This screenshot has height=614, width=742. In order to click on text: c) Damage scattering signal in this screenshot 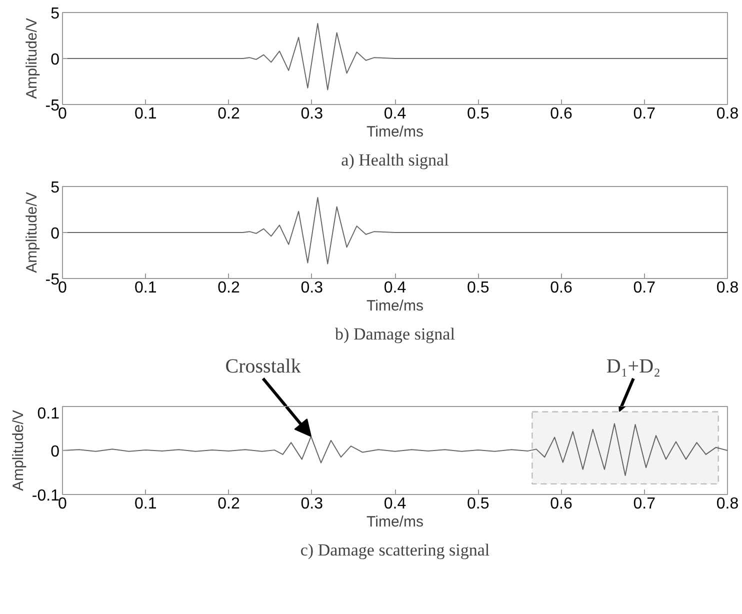, I will do `click(395, 550)`.